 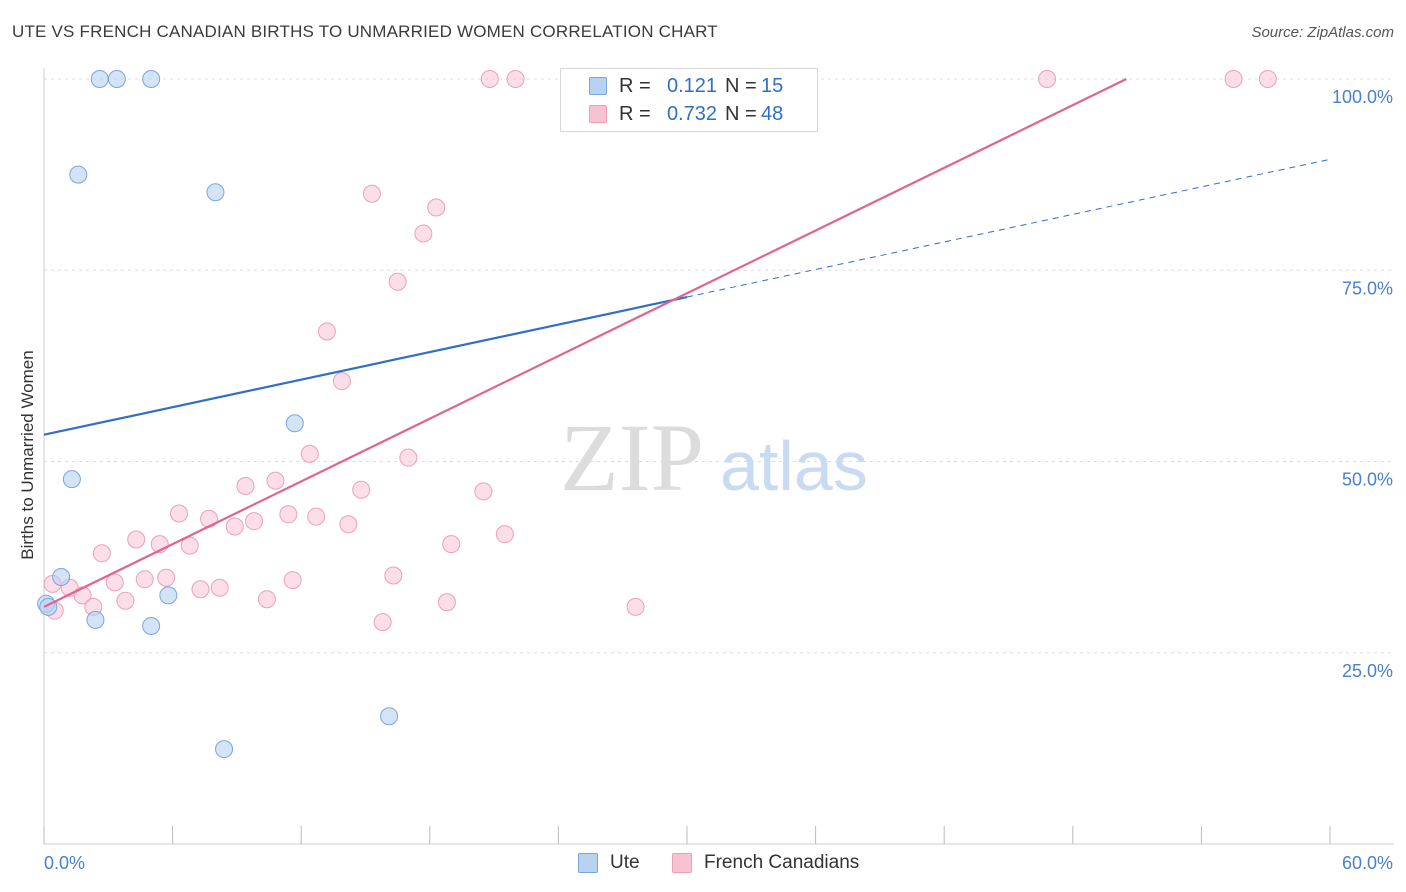 What do you see at coordinates (782, 862) in the screenshot?
I see `legend-label-french-canadians: French Canadians` at bounding box center [782, 862].